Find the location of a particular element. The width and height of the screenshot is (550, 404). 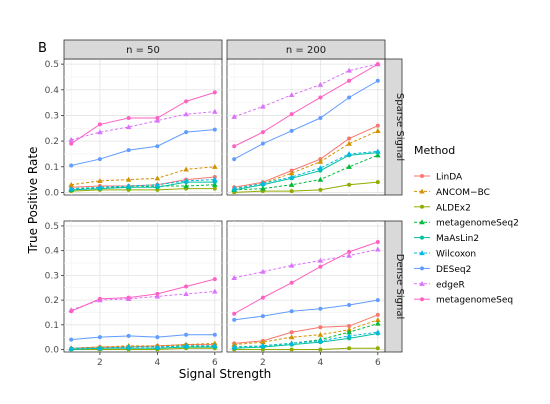

series-line-ancom-bc is located at coordinates (306, 160).